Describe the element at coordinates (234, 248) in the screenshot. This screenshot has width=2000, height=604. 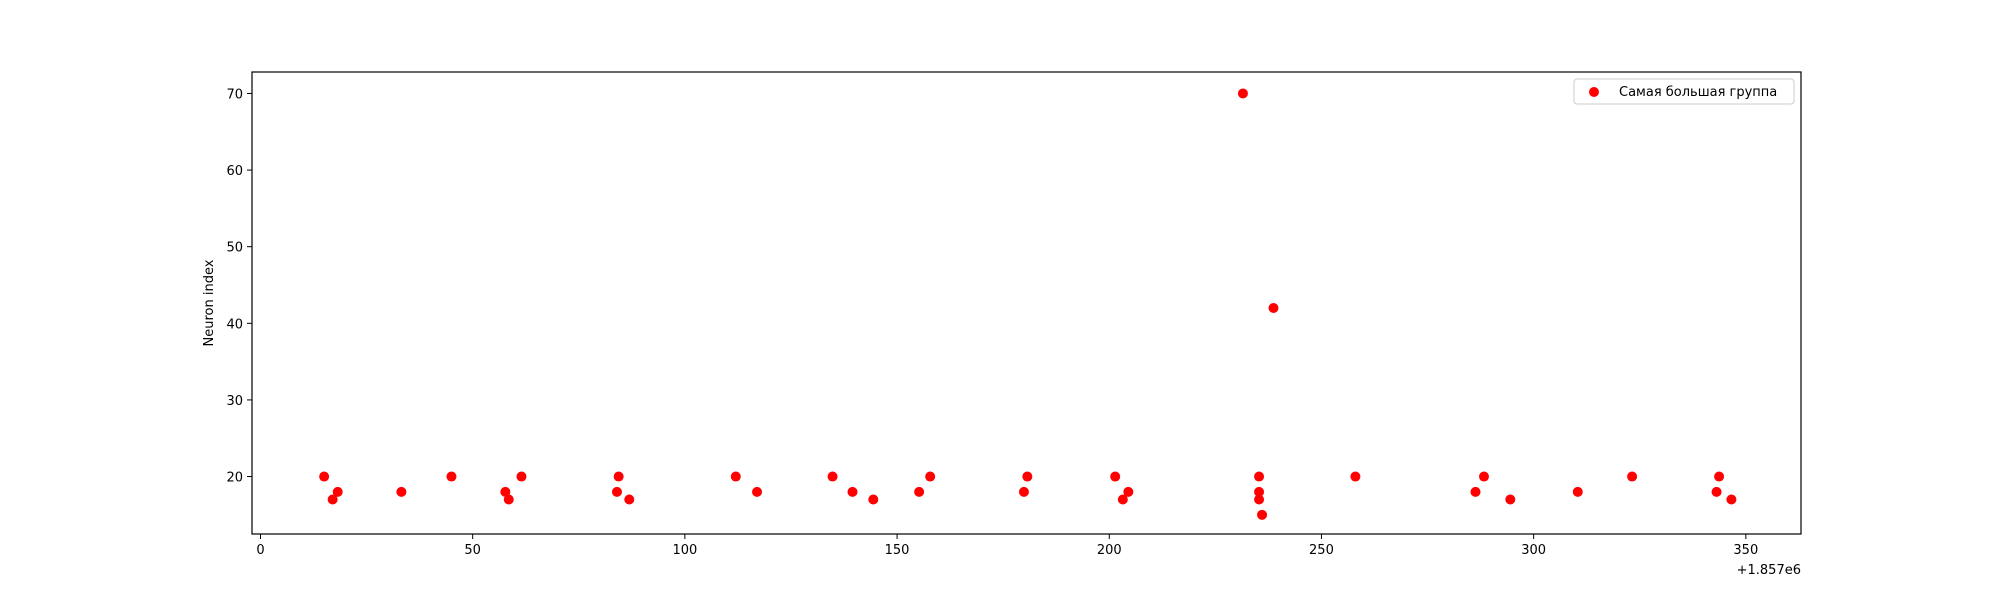
I see `y-tick-label: 50` at that location.